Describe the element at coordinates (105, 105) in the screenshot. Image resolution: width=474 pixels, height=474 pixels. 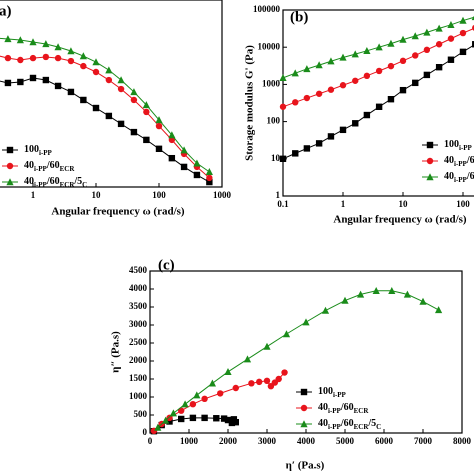
I see `series-line` at that location.